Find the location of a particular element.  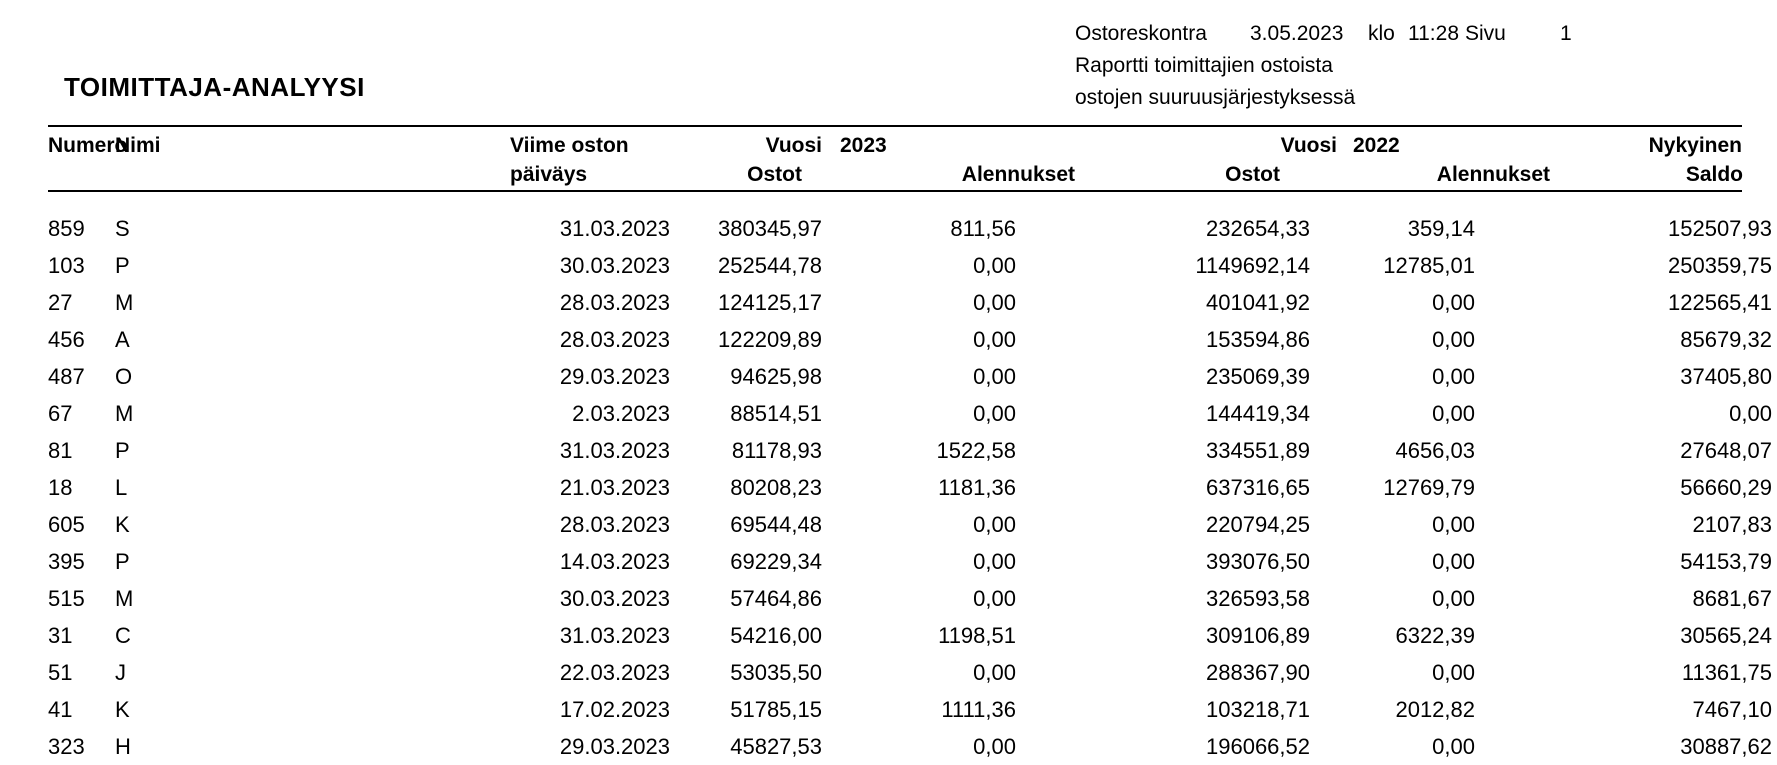

cell-ostot-2023: 57464,86 is located at coordinates (776, 598).